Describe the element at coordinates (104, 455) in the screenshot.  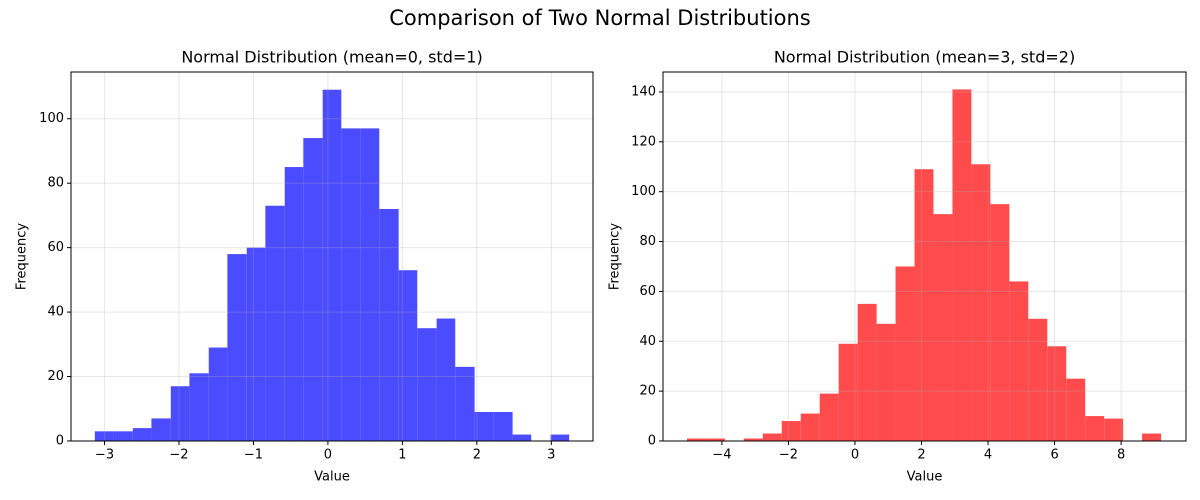
I see `x-tick-label: −3` at that location.